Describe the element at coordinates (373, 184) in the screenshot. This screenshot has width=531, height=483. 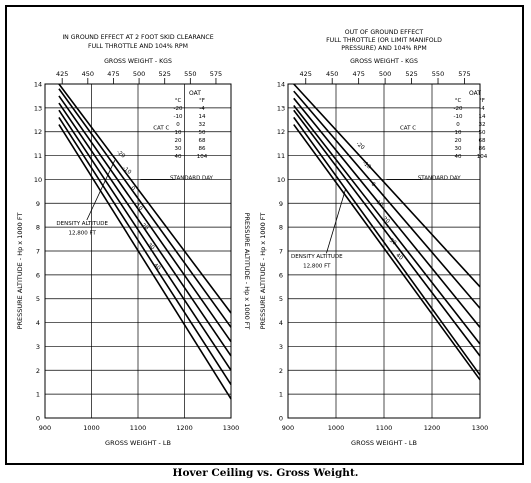
I see `series-label-0: 0` at that location.